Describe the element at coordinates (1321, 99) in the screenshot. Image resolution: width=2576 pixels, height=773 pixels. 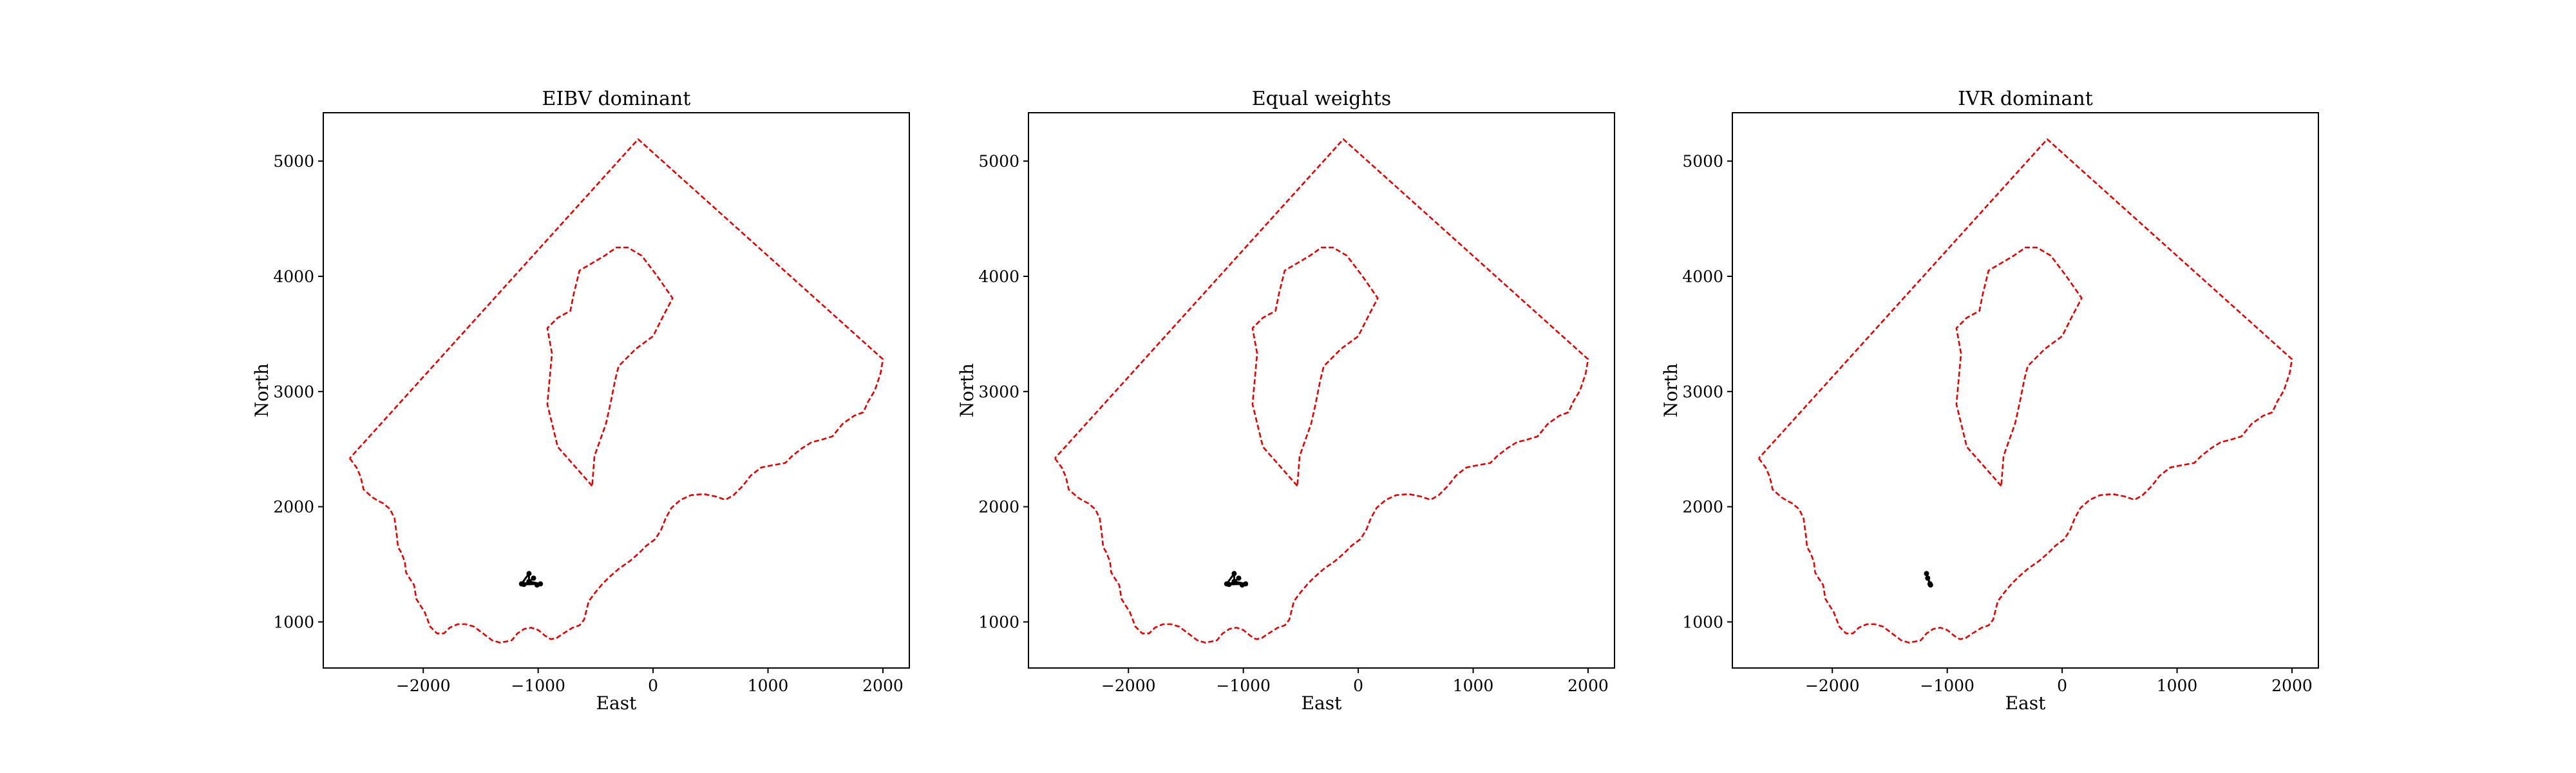
I see `chart-title: Equal weights` at that location.